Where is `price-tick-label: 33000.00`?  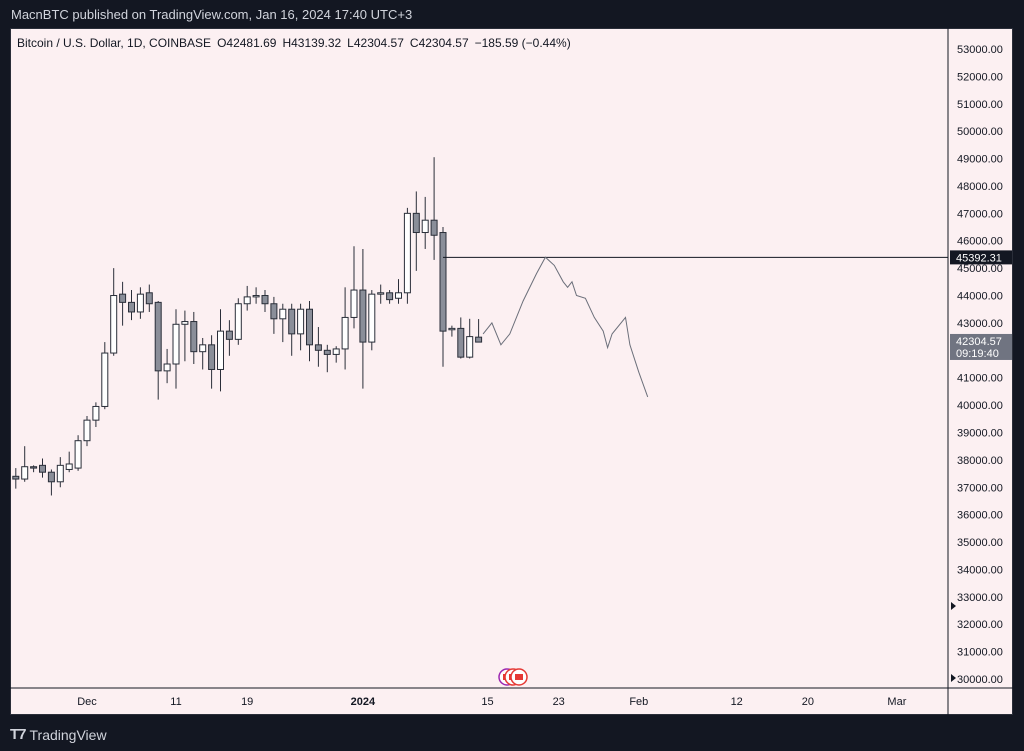
price-tick-label: 33000.00 is located at coordinates (980, 598).